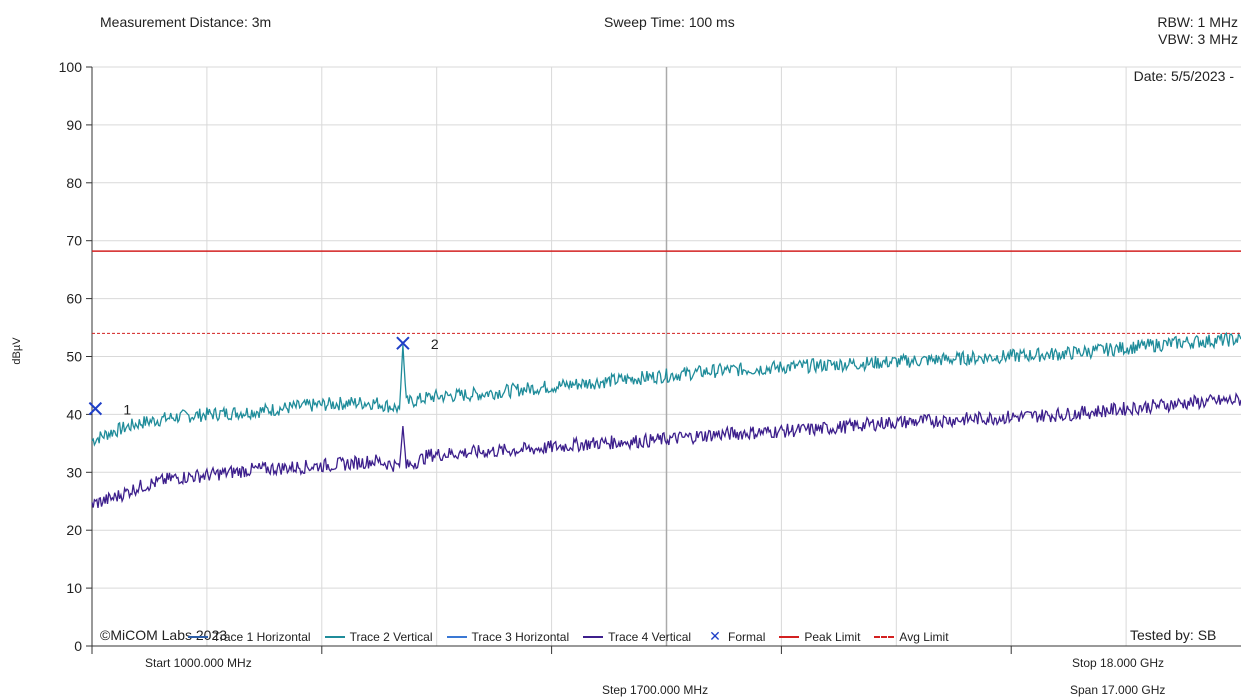  I want to click on y-tick-label: 30, so click(74, 472).